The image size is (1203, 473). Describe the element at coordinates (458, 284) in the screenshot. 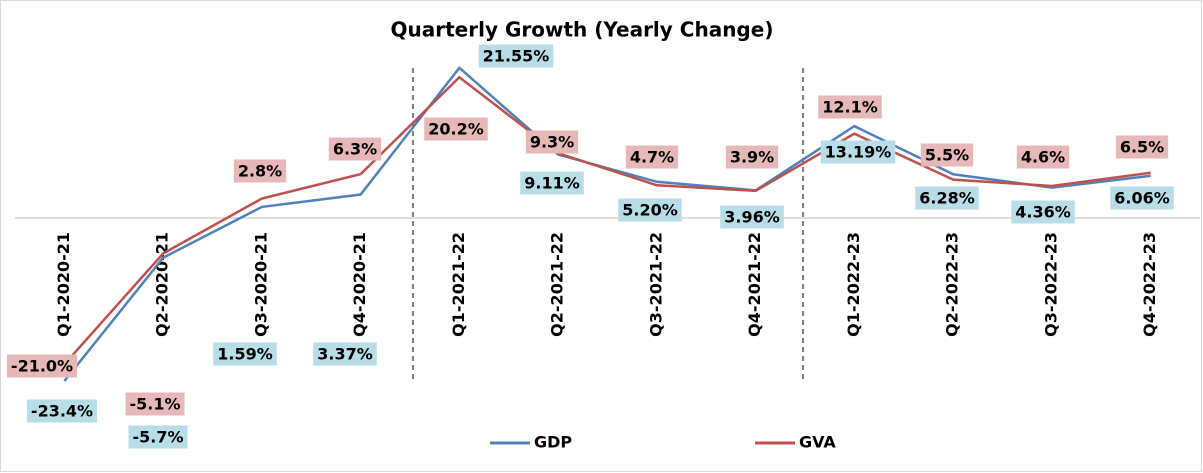

I see `x-tick-label: Q1-2021-22` at that location.